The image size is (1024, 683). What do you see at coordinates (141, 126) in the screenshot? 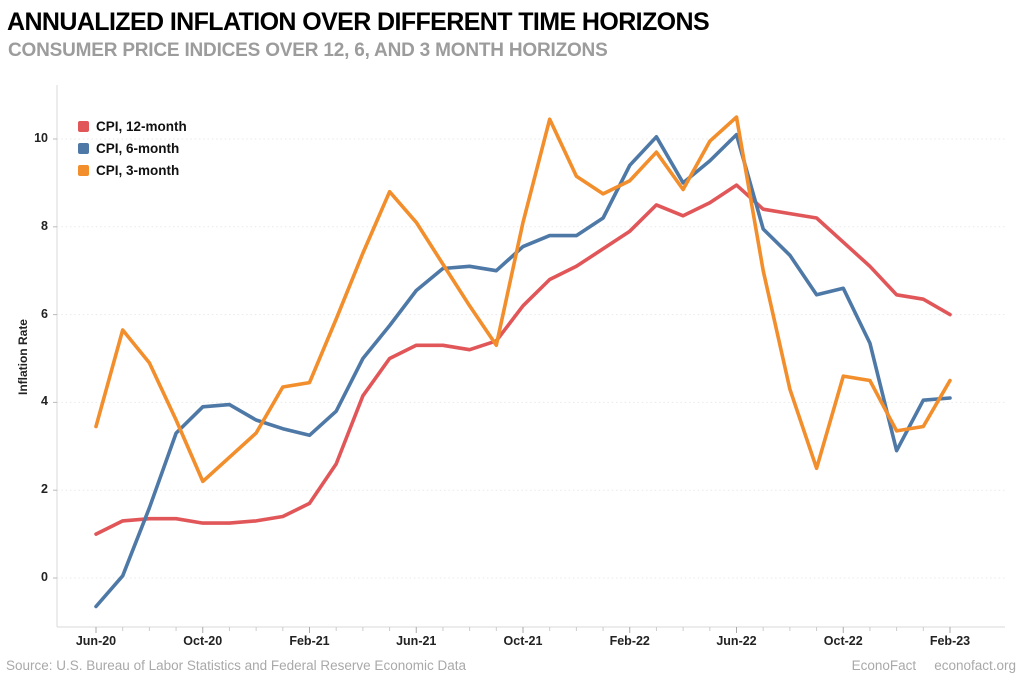
I see `legend-label: CPI, 12-month` at bounding box center [141, 126].